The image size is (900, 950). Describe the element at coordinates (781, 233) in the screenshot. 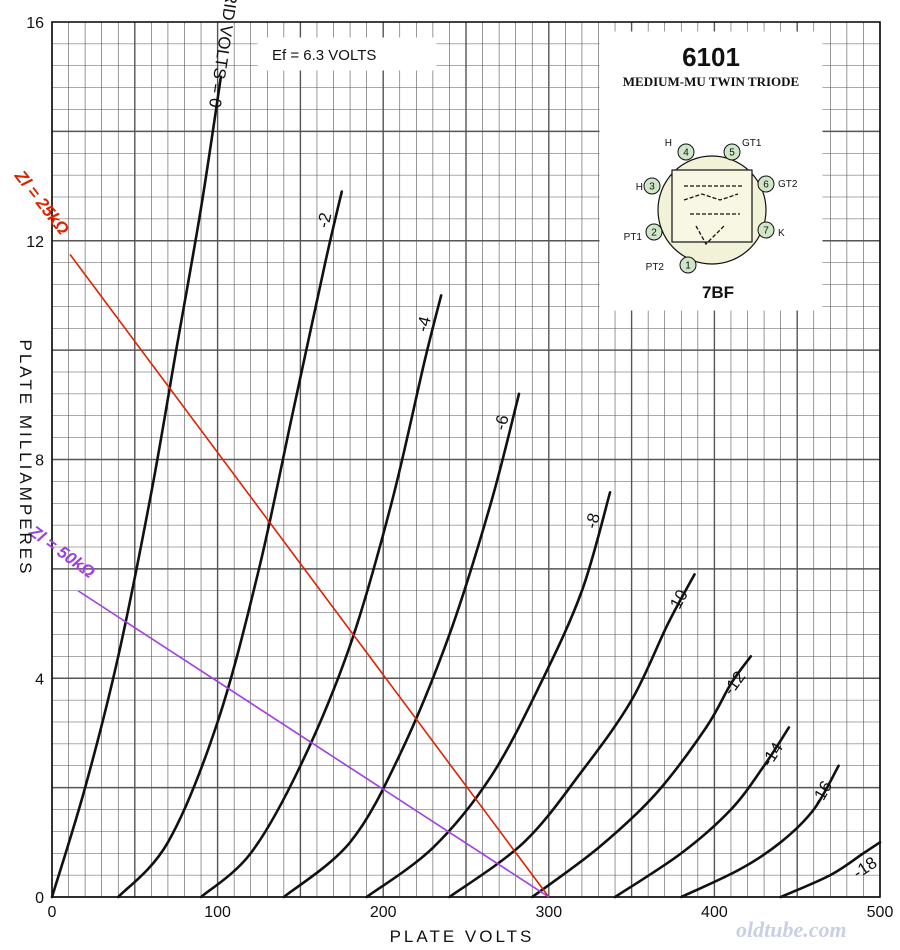

I see `base-pin-name: K` at that location.